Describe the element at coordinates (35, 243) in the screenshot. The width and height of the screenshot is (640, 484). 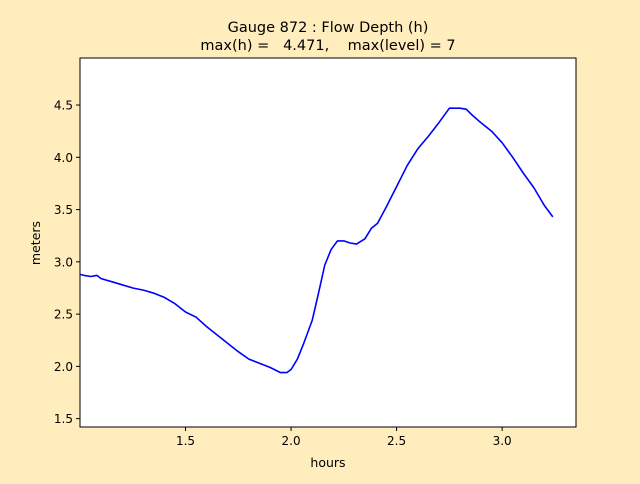
I see `y-axis-label: meters` at that location.